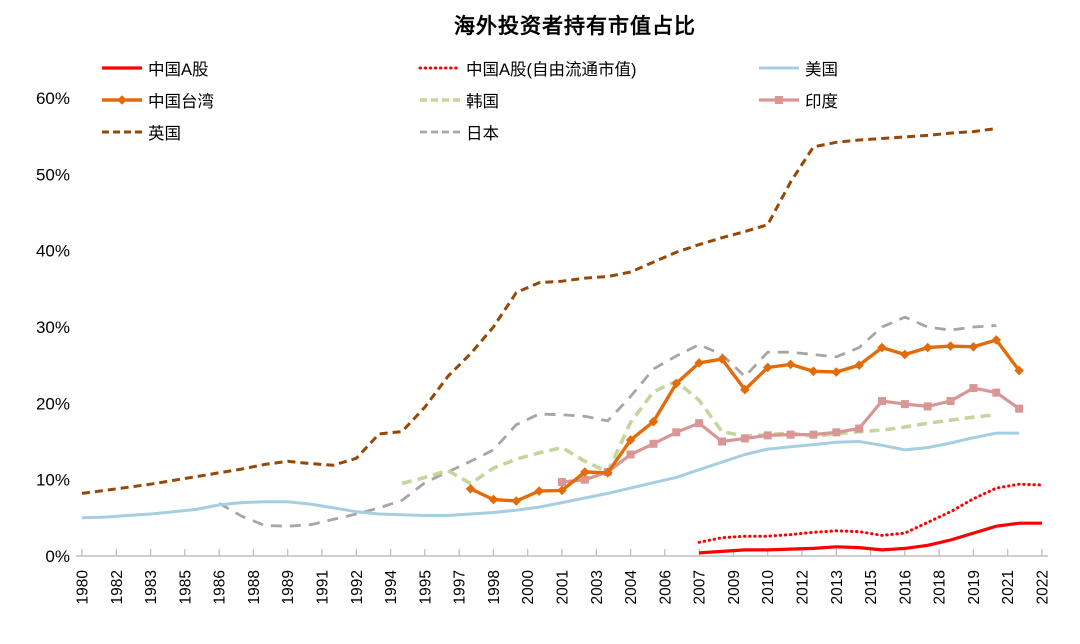 This screenshot has height=644, width=1080. Describe the element at coordinates (768, 587) in the screenshot. I see `x-axis-tick-label: 2010` at that location.